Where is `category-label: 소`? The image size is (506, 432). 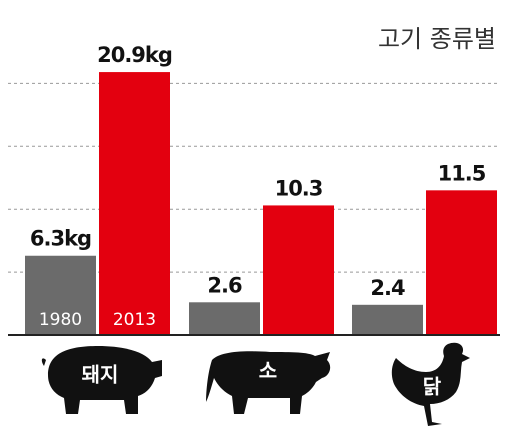
category-label: 소 is located at coordinates (268, 371).